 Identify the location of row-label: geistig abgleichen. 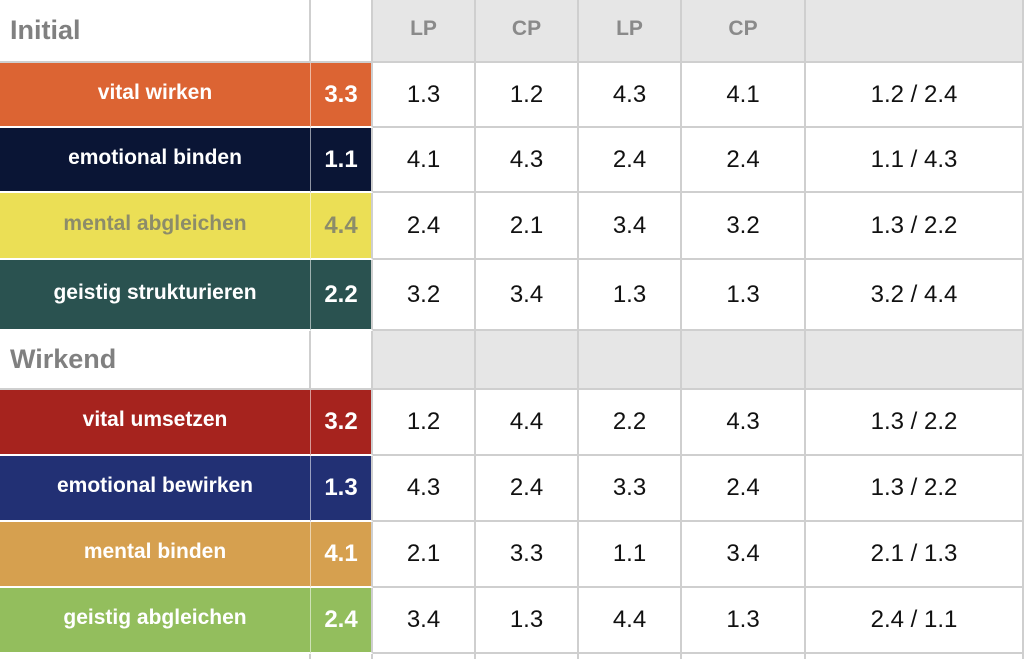
(155, 621).